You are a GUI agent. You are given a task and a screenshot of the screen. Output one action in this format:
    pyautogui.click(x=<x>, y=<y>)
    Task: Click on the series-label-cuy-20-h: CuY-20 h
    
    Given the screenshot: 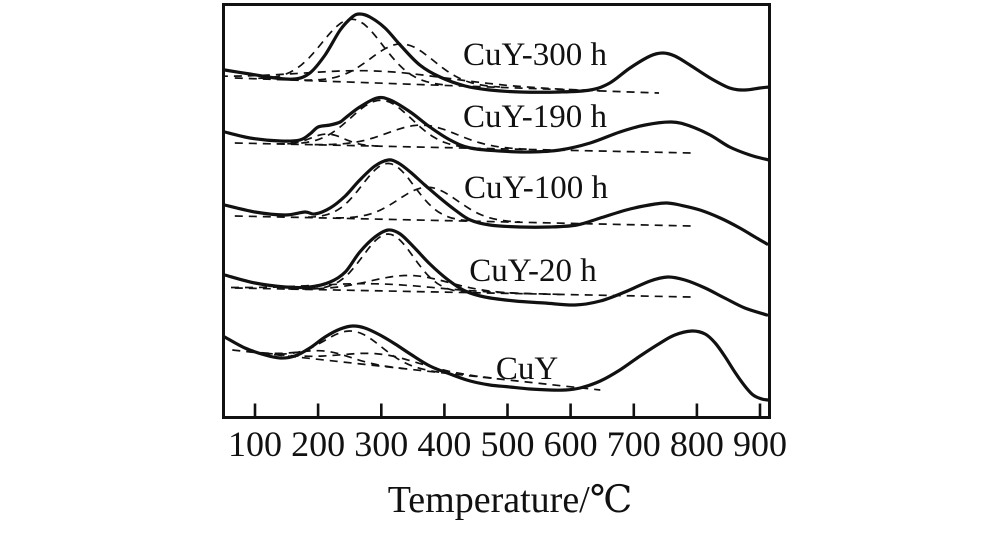 What is the action you would take?
    pyautogui.click(x=533, y=271)
    